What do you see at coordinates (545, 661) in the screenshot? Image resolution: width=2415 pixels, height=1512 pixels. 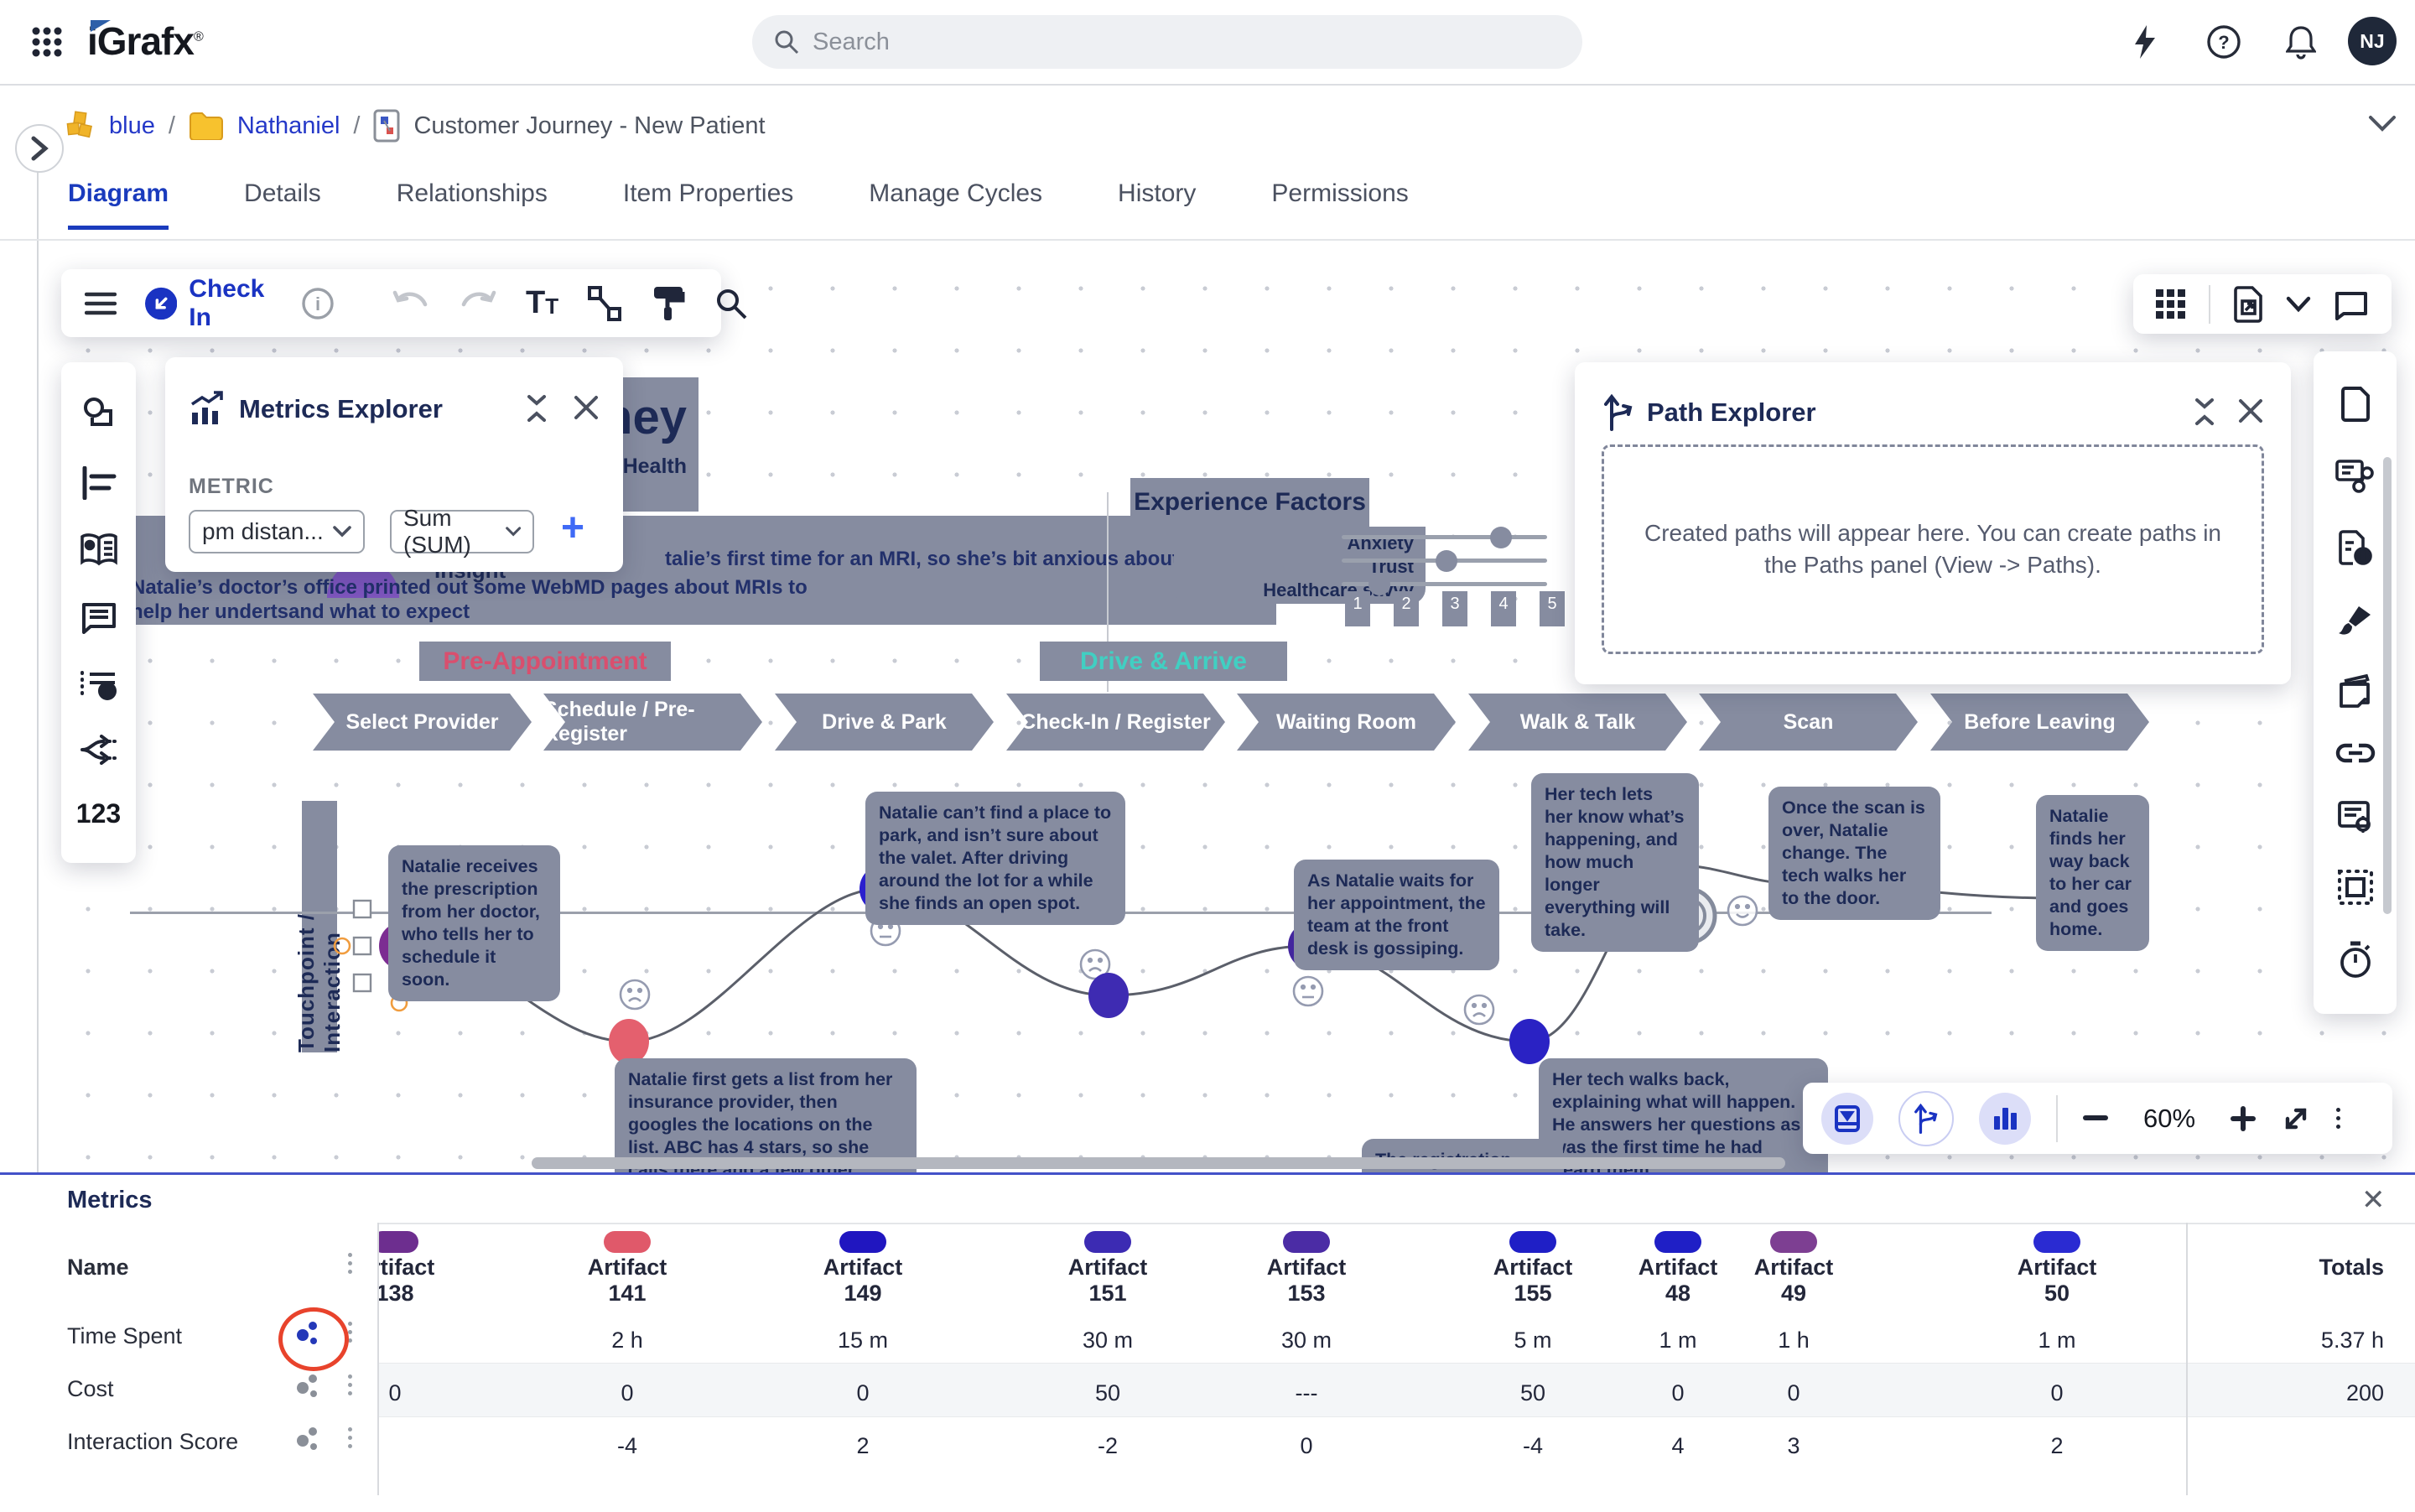 I see `phase-pre-appointment: Pre-Appointment` at bounding box center [545, 661].